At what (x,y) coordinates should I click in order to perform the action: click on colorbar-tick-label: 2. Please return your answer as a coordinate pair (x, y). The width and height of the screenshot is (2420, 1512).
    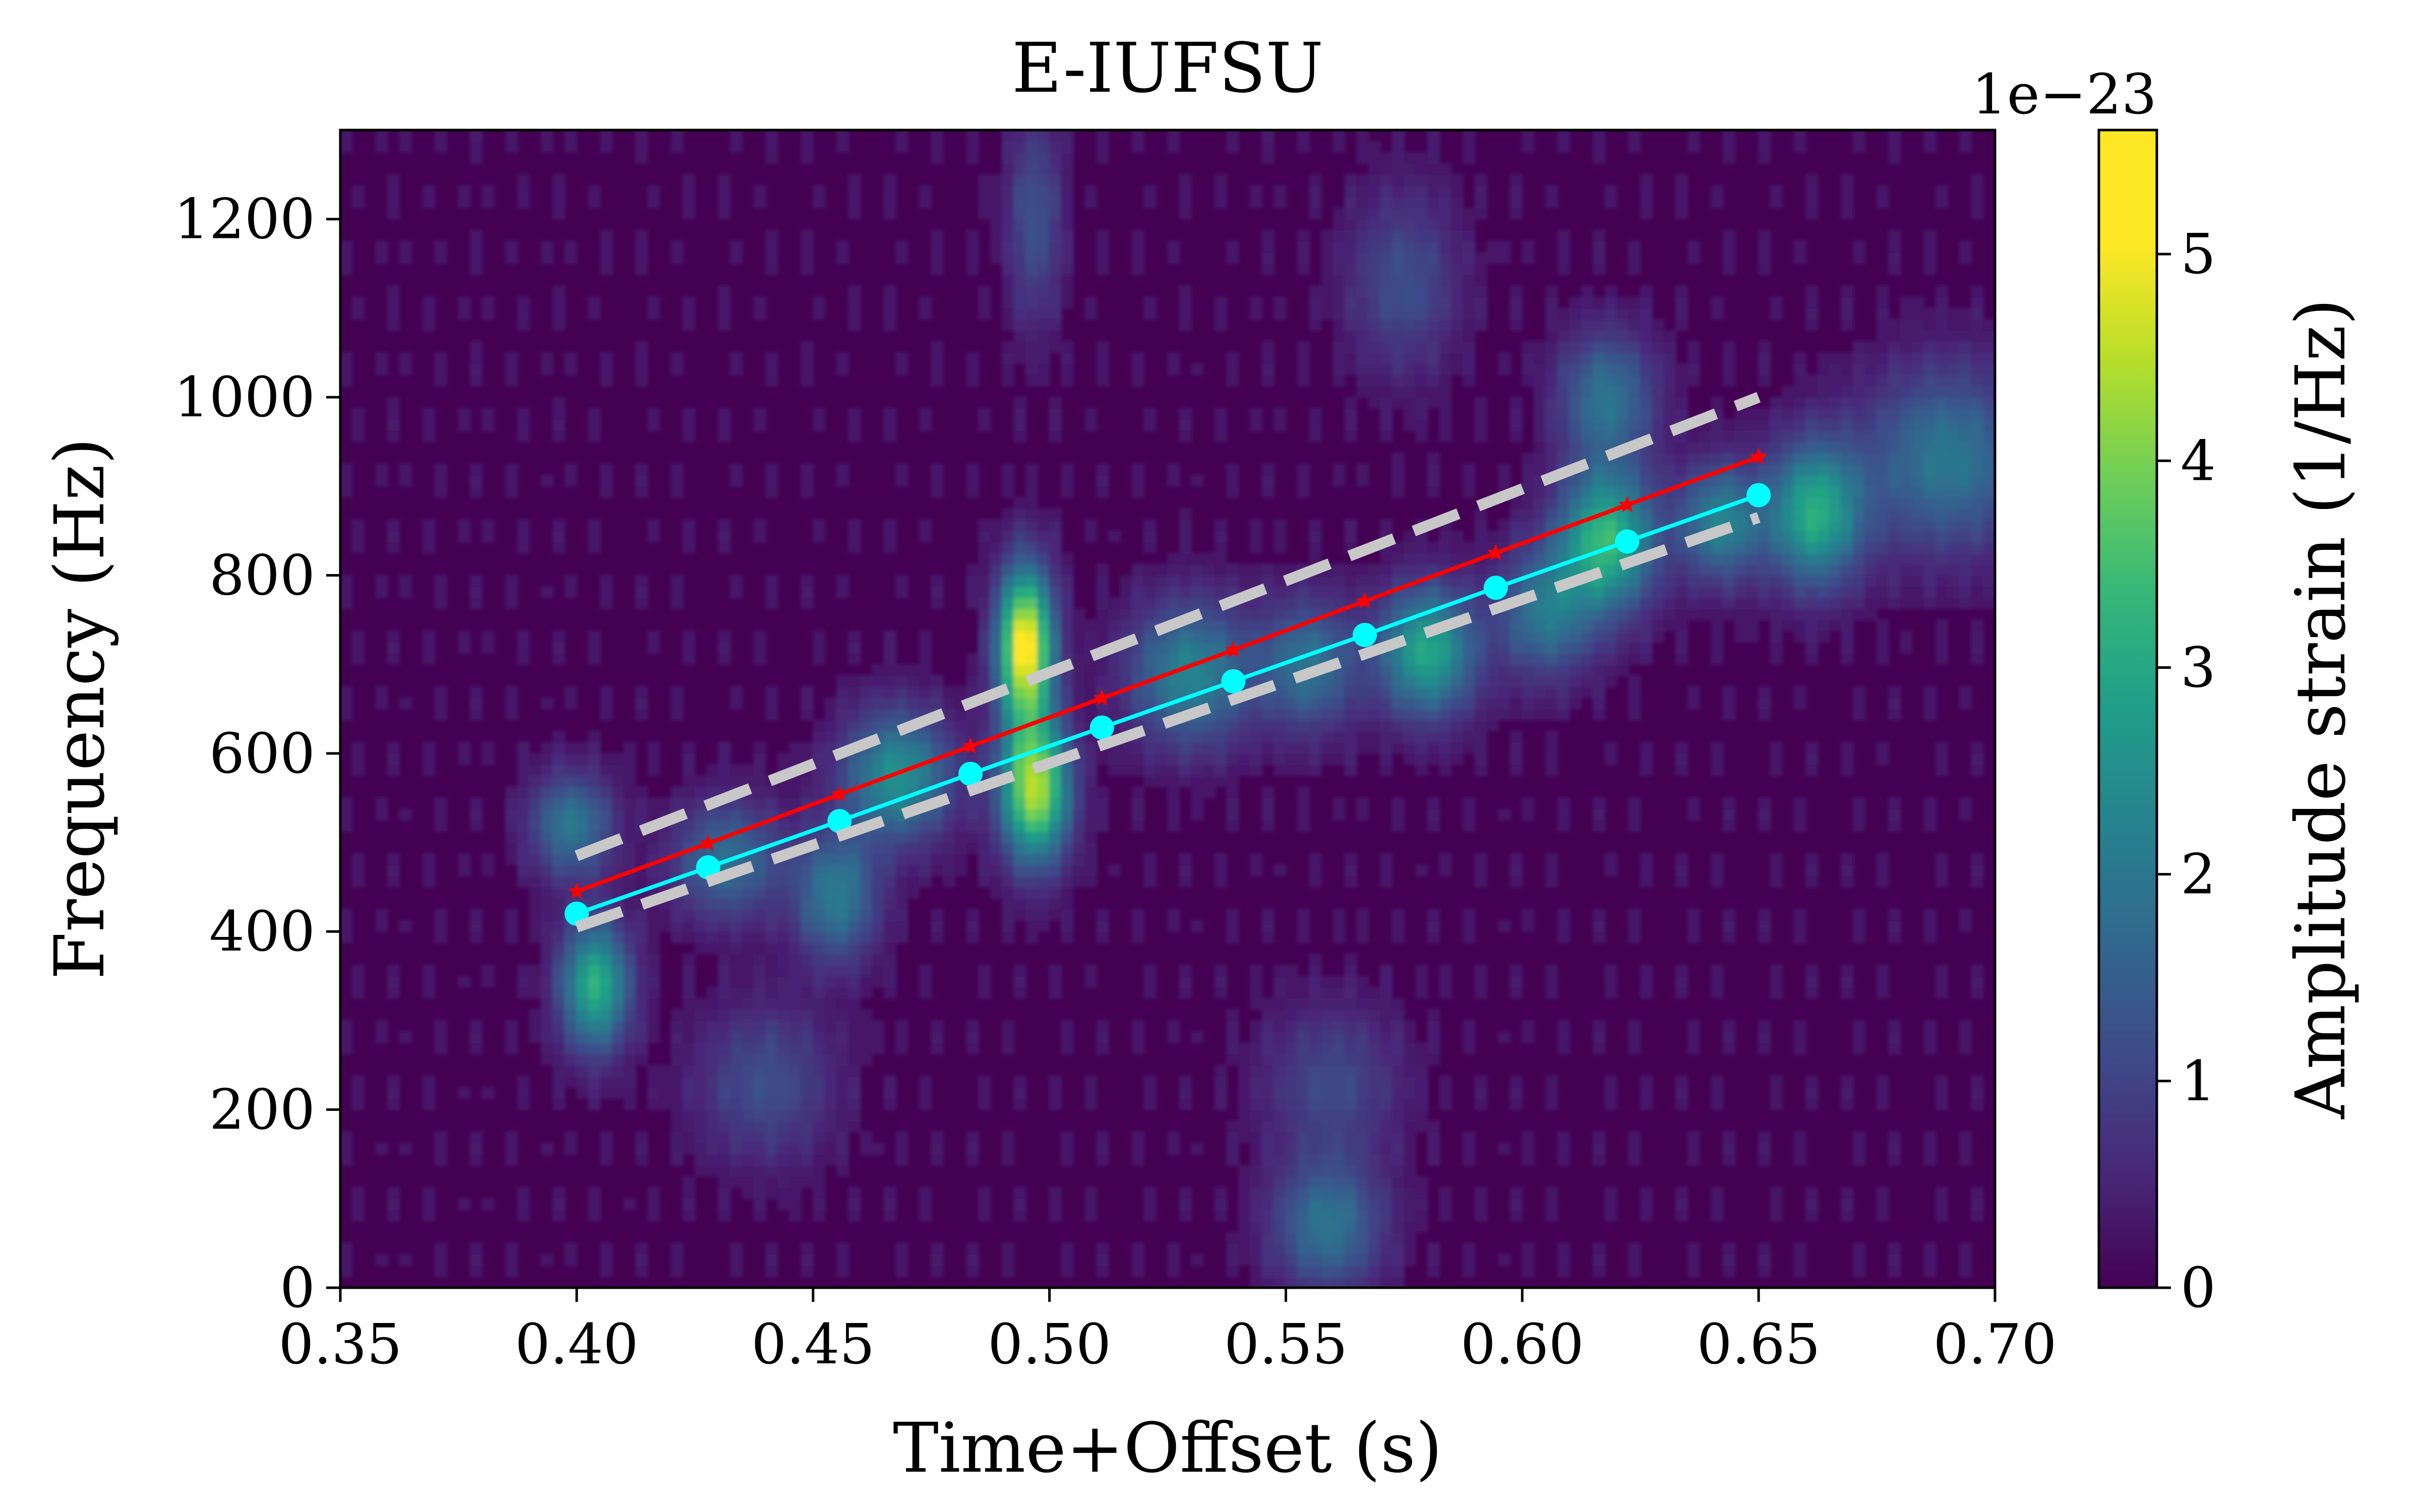
    Looking at the image, I should click on (2198, 874).